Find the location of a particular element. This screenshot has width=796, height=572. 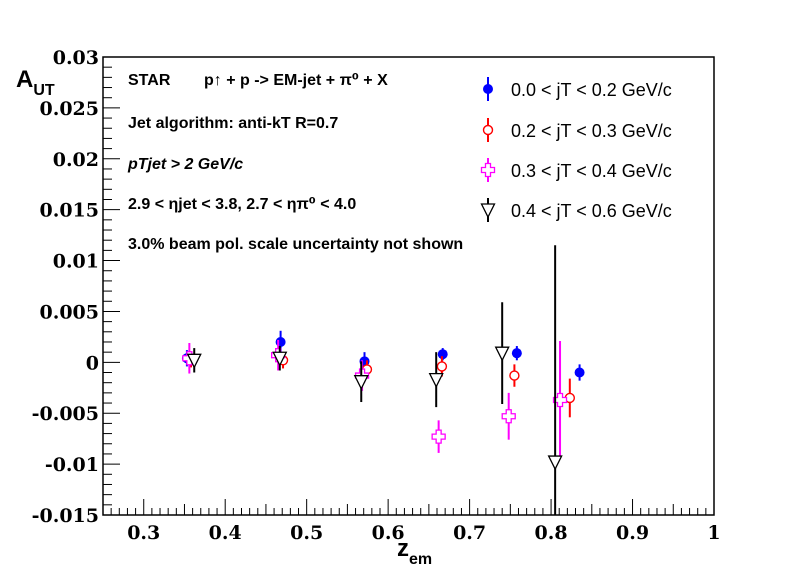

y-tick-label: 0.015 is located at coordinates (70, 211).